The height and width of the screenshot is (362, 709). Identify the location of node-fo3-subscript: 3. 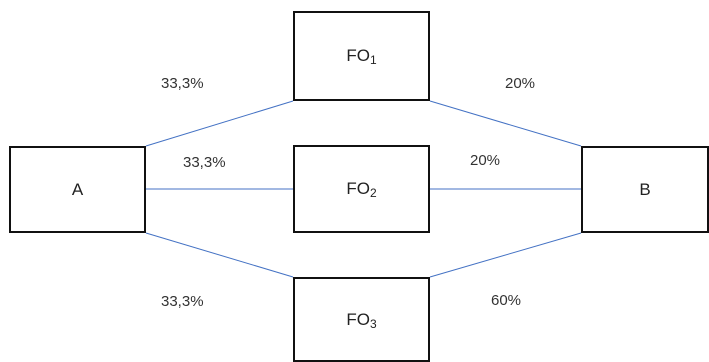
(373, 323).